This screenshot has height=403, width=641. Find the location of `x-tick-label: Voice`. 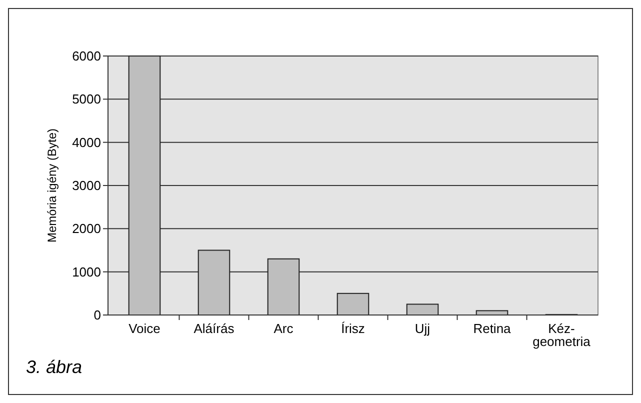

x-tick-label: Voice is located at coordinates (144, 328).